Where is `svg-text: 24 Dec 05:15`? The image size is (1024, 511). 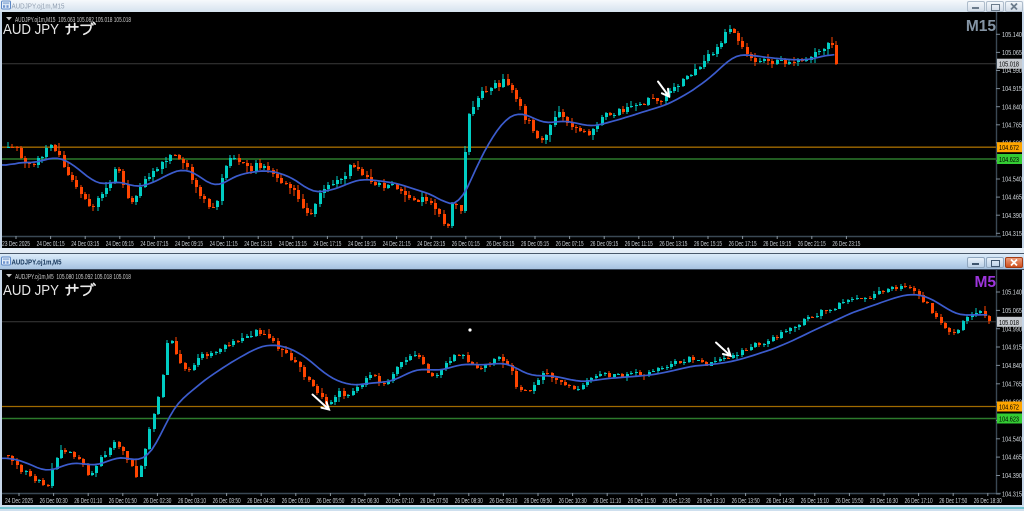 svg-text: 24 Dec 05:15 is located at coordinates (120, 243).